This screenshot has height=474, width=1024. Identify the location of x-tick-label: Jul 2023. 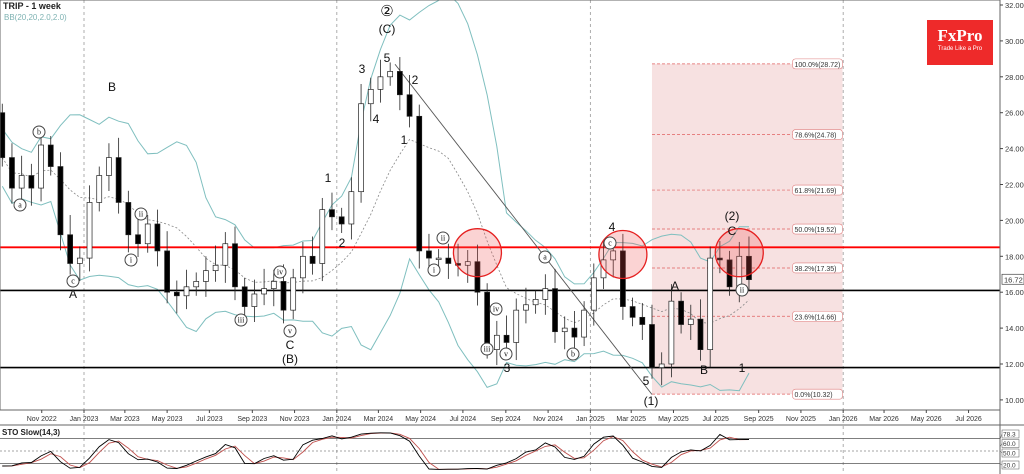
(209, 419).